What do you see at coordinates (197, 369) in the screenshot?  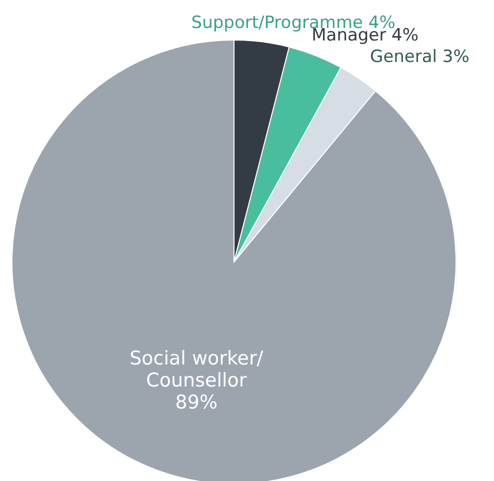 I see `slice-label: Social worker/ Counsellor` at bounding box center [197, 369].